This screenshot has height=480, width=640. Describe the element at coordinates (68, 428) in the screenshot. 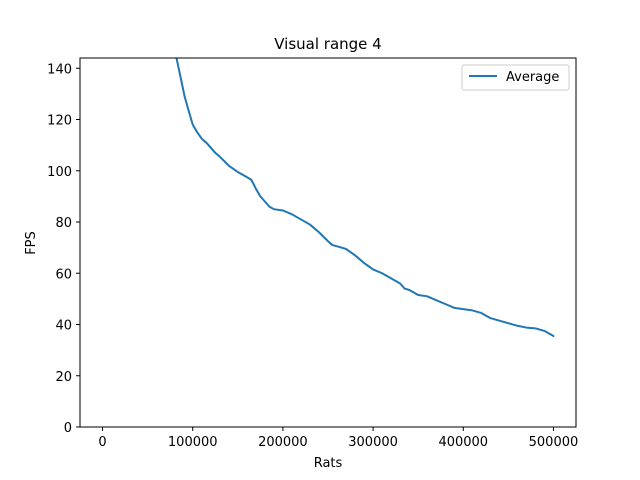

I see `y-tick-label: 0` at that location.